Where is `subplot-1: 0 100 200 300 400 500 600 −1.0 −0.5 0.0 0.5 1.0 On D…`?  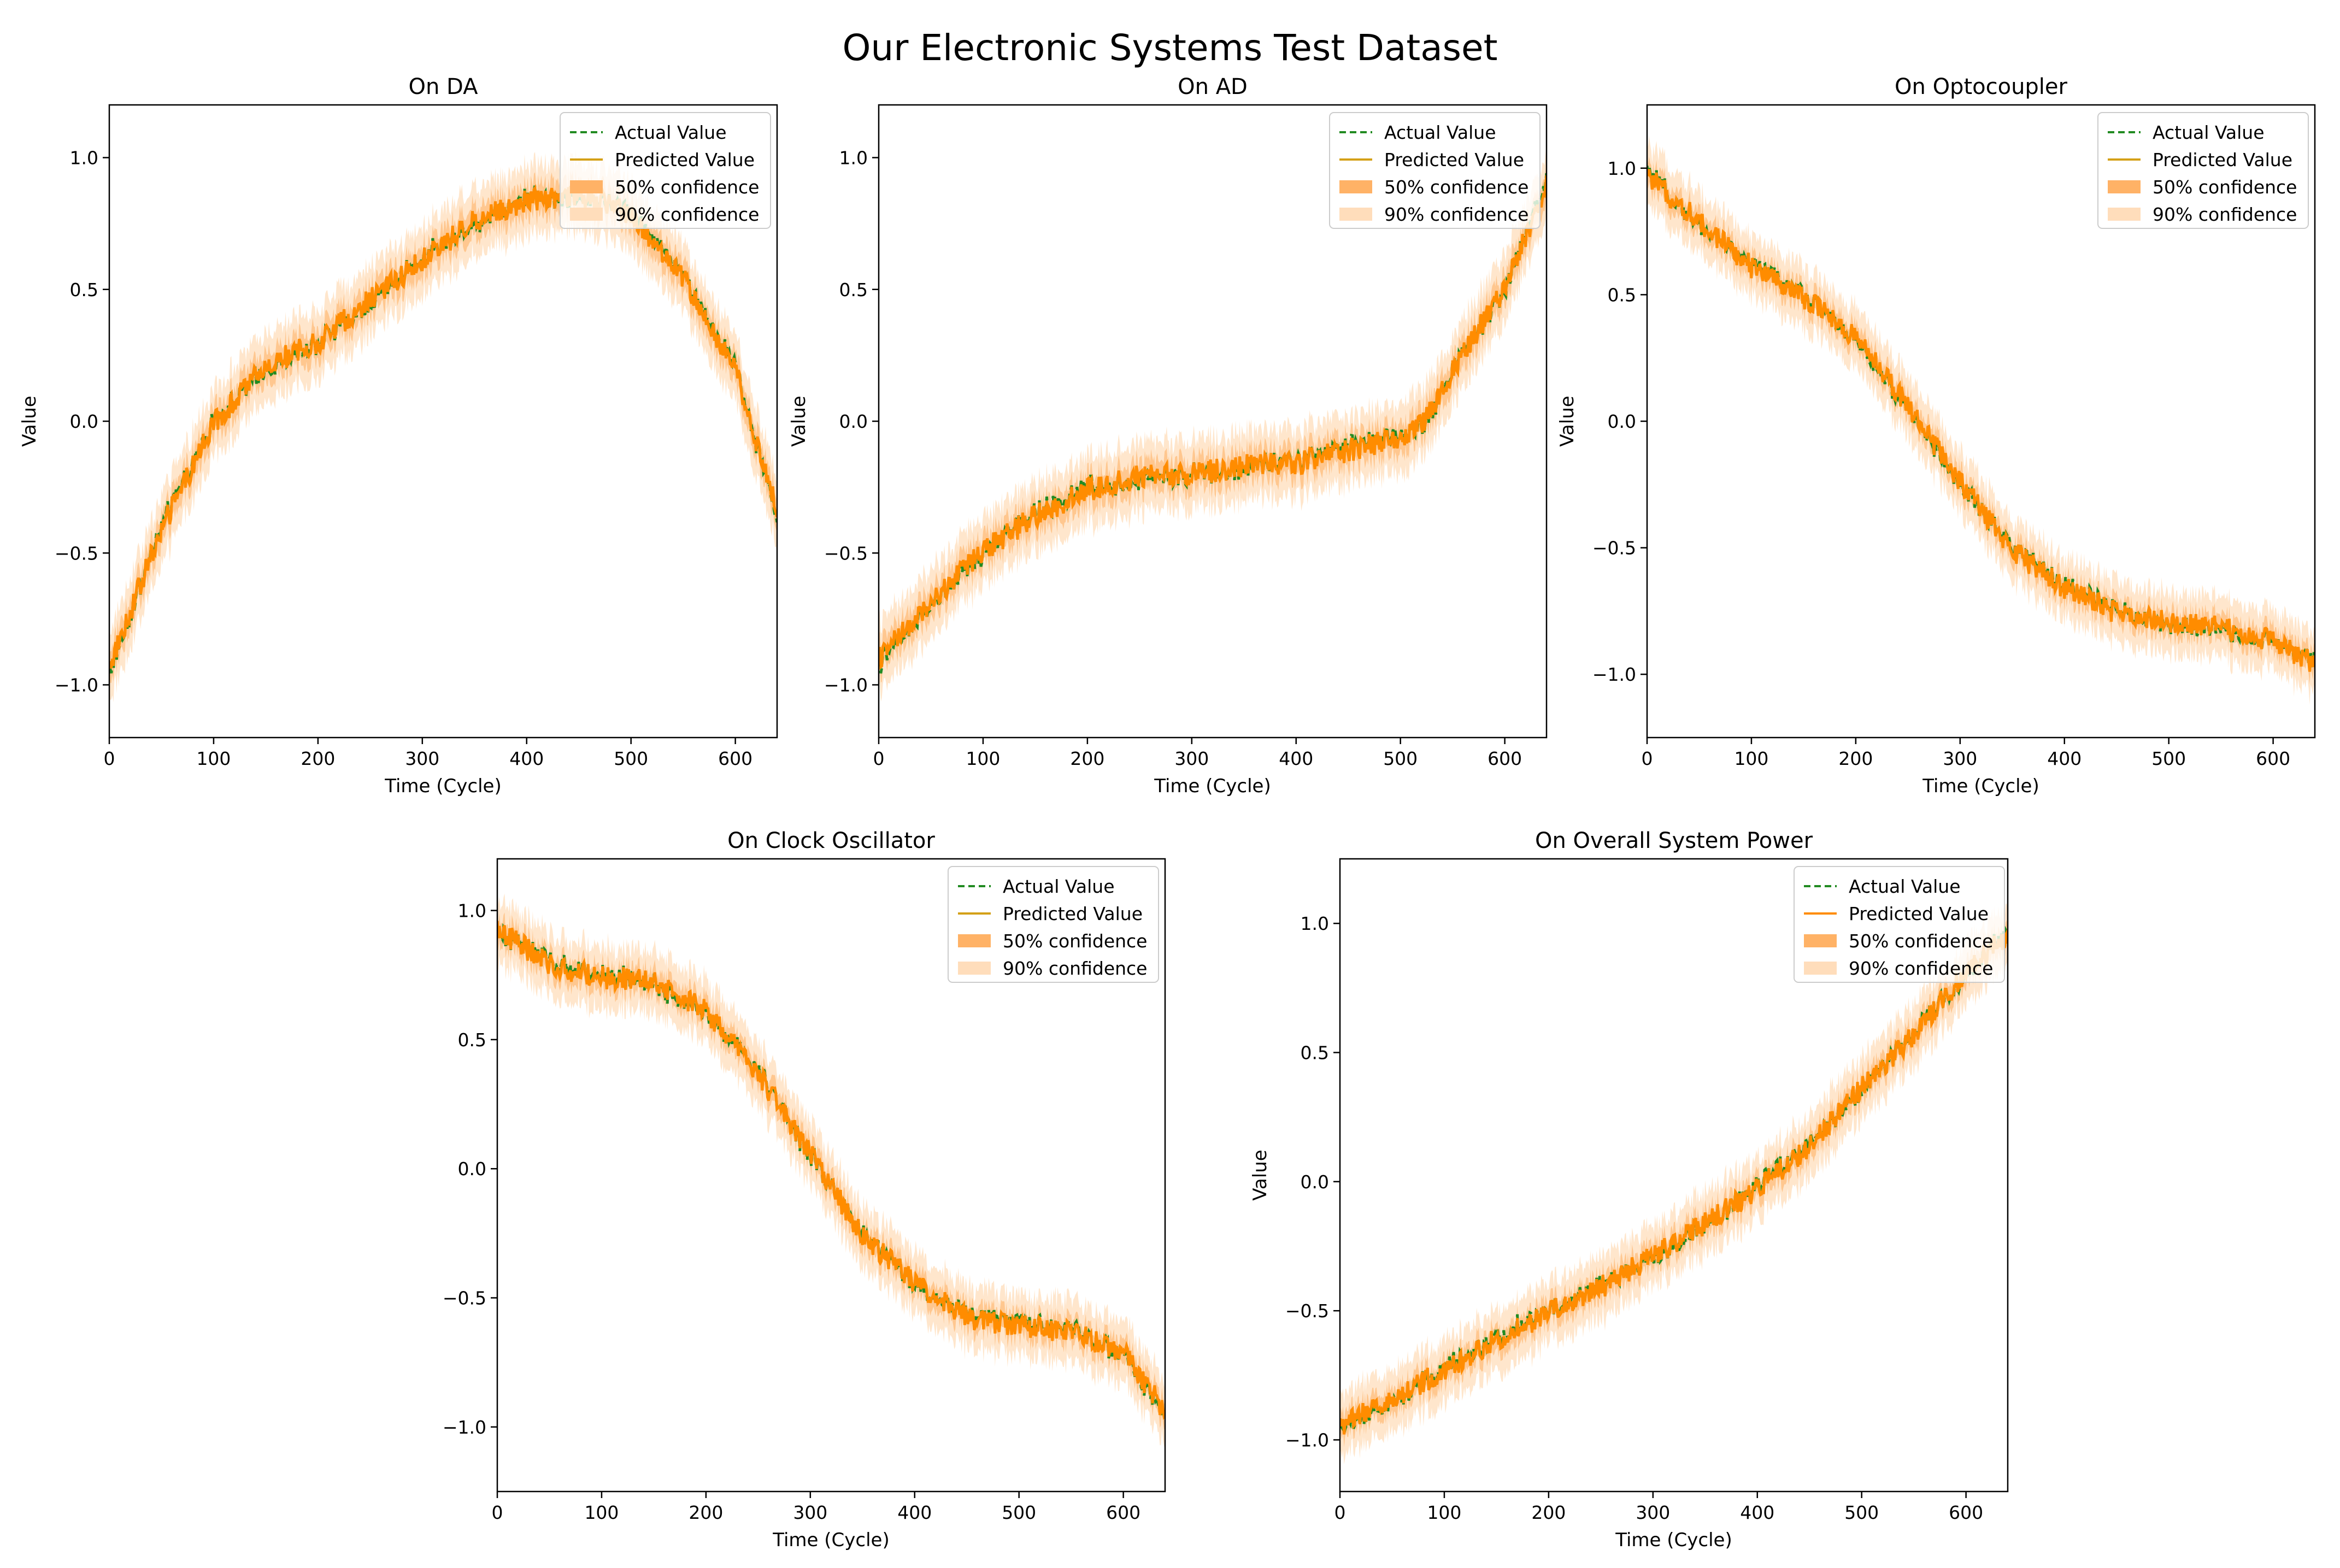 subplot-1: 0 100 200 300 400 500 600 −1.0 −0.5 0.0 0.5 1.0 On D… is located at coordinates (398, 435).